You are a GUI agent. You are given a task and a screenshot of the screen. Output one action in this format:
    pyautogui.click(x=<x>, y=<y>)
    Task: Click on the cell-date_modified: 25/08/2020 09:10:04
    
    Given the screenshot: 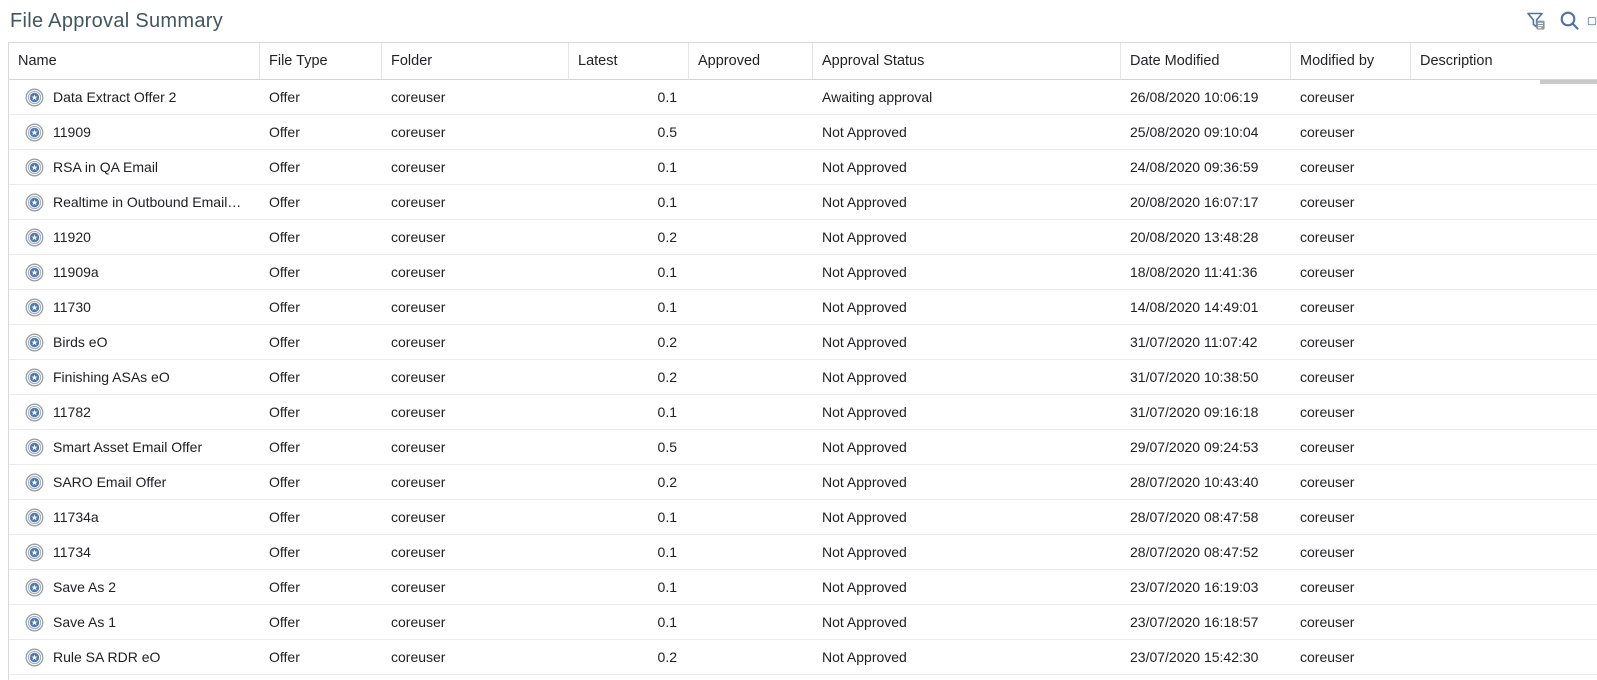 What is the action you would take?
    pyautogui.click(x=1194, y=132)
    